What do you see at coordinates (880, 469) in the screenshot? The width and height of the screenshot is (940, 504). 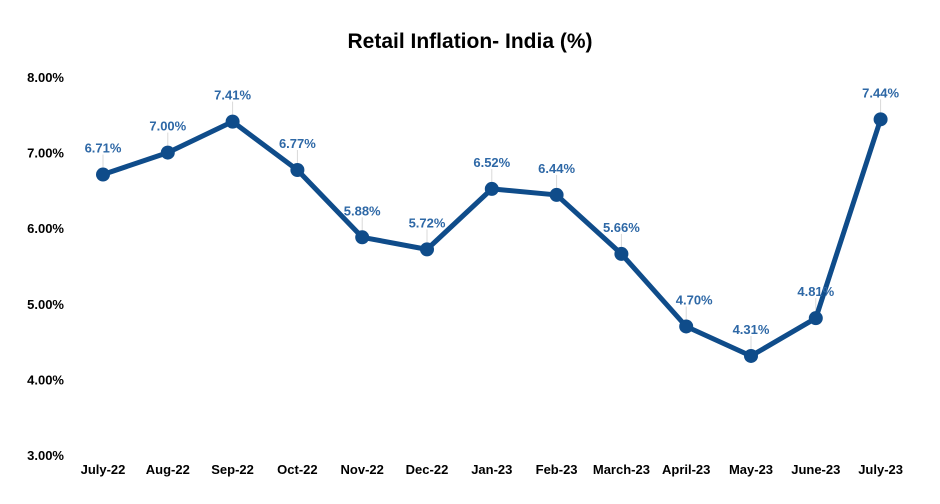 I see `x-tick-label: July-23` at bounding box center [880, 469].